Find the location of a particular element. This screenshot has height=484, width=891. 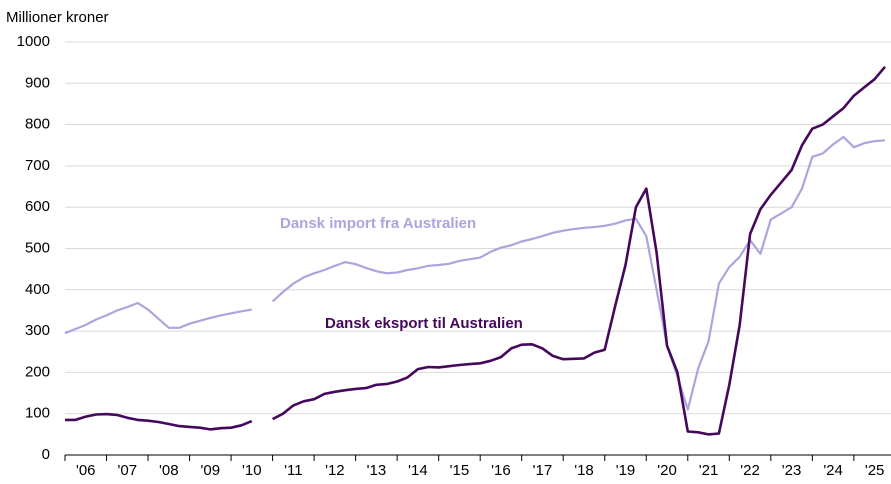

y-axis-label: Millioner kroner is located at coordinates (57, 17).